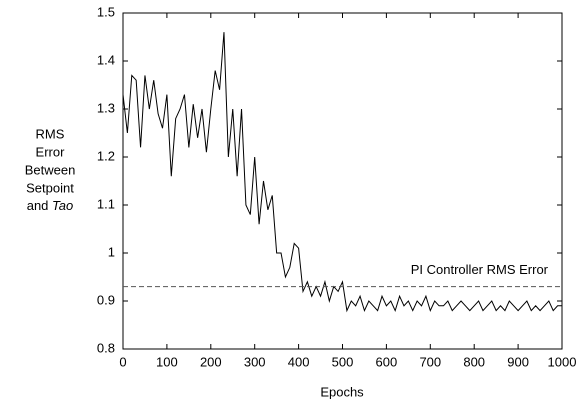 Image resolution: width=583 pixels, height=411 pixels. Describe the element at coordinates (106, 155) in the screenshot. I see `y-tick-label: 1.2` at that location.